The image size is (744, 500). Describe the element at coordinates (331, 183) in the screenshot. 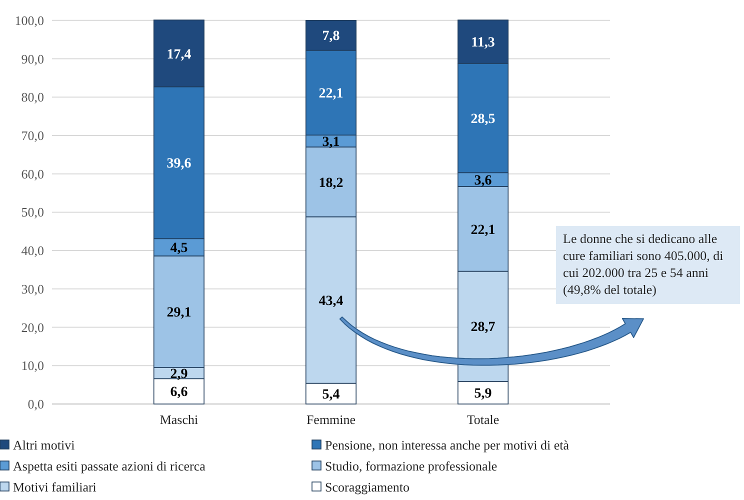

I see `data-label: 18,2` at that location.